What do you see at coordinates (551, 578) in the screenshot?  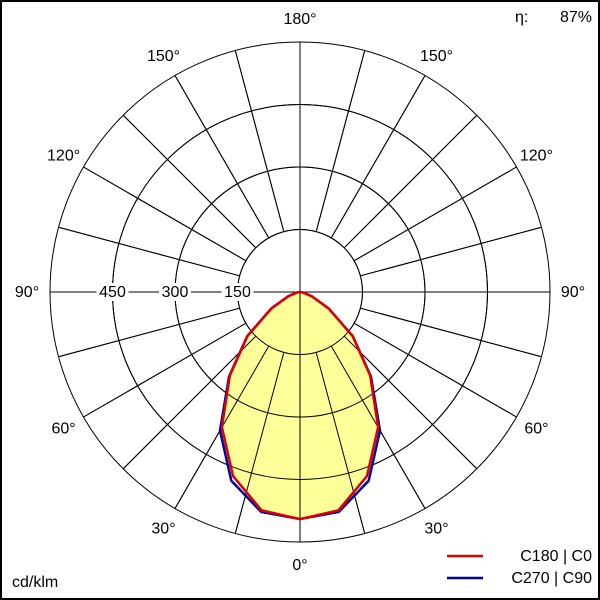 I see `legend-label: C270 | C90` at bounding box center [551, 578].